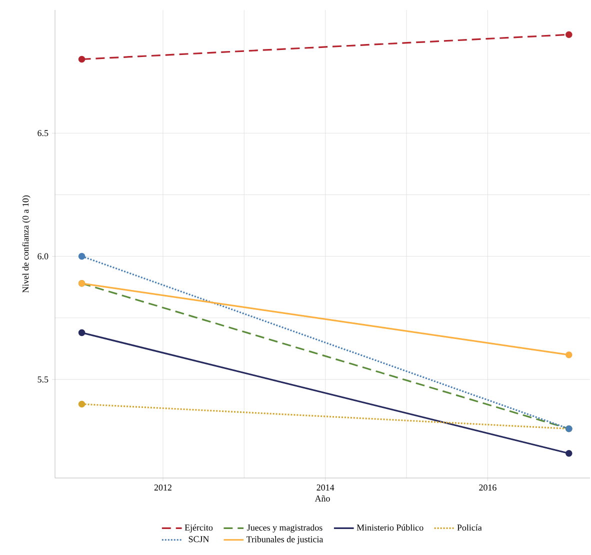 The height and width of the screenshot is (555, 591). I want to click on x-axis-title: Año, so click(322, 498).